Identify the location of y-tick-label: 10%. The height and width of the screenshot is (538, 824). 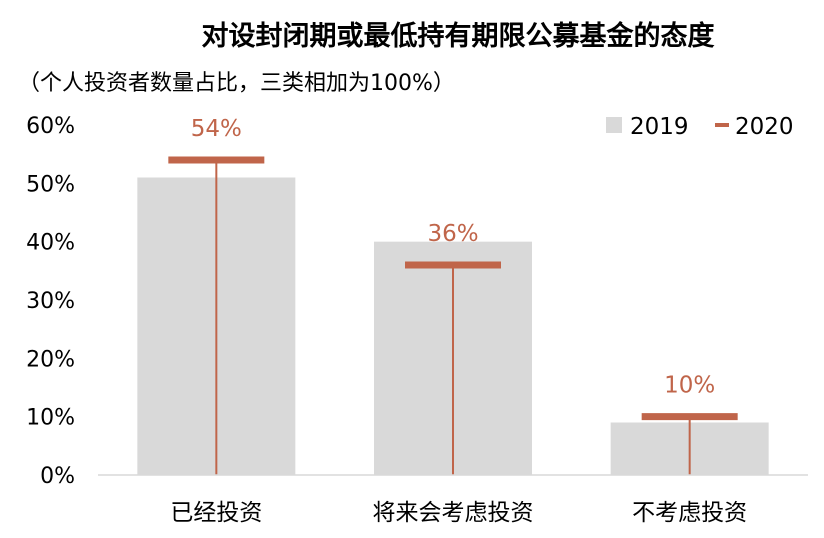
(50, 418).